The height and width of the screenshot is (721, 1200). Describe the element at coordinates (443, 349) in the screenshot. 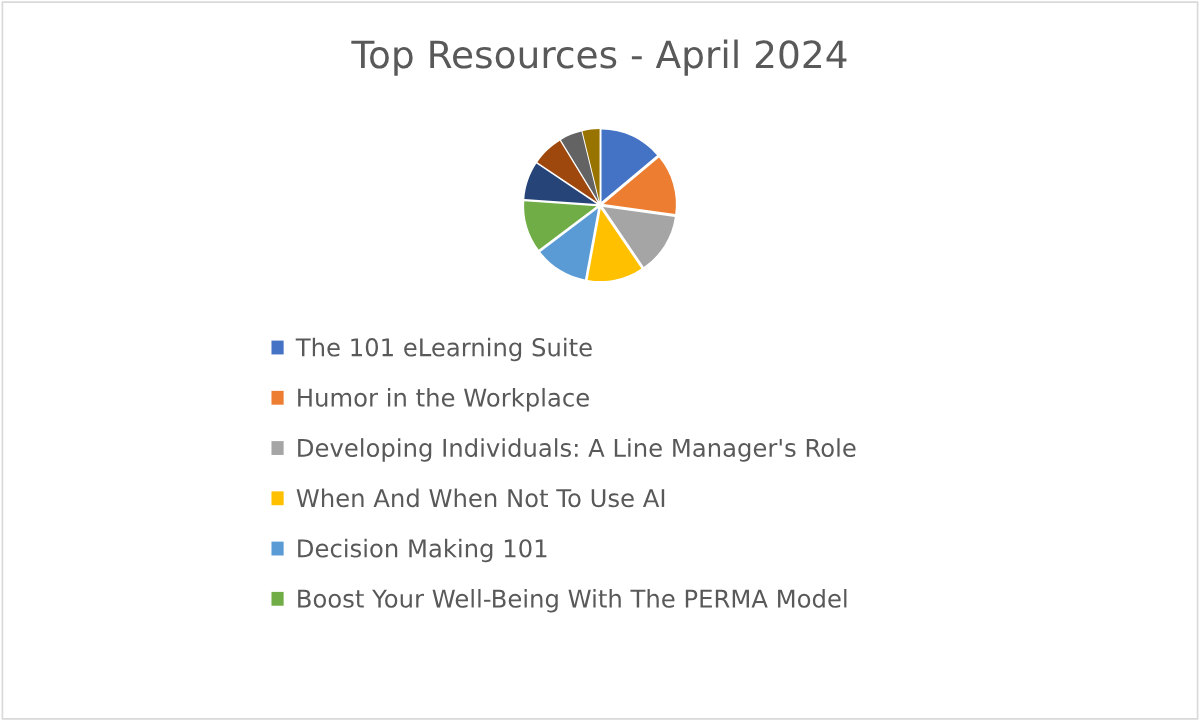

I see `legend-label: The 101 eLearning Suite` at that location.